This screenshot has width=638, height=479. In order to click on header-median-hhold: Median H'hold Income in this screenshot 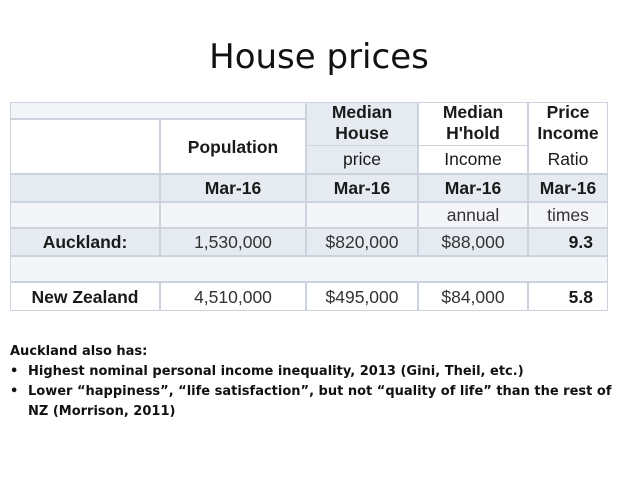, I will do `click(473, 138)`.